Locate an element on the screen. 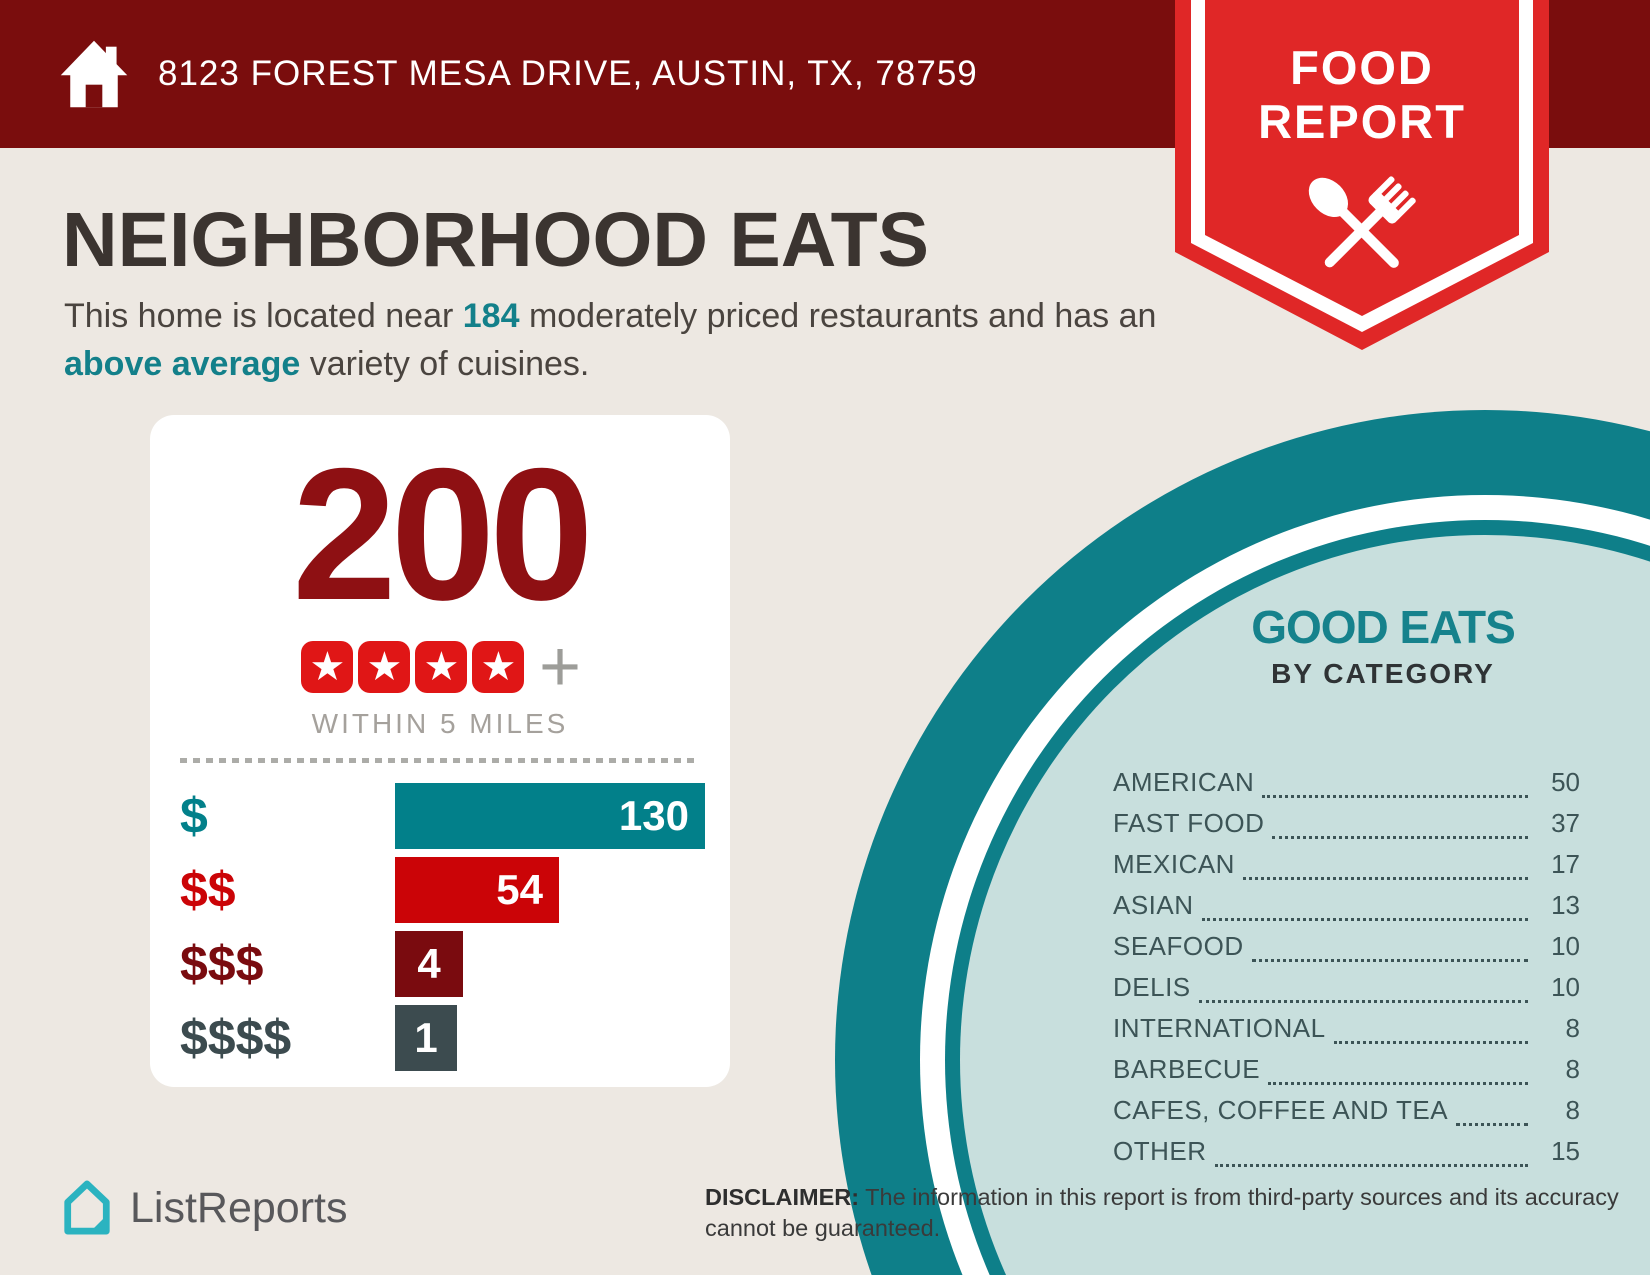  category-row: MEXICAN 17 is located at coordinates (1346, 864).